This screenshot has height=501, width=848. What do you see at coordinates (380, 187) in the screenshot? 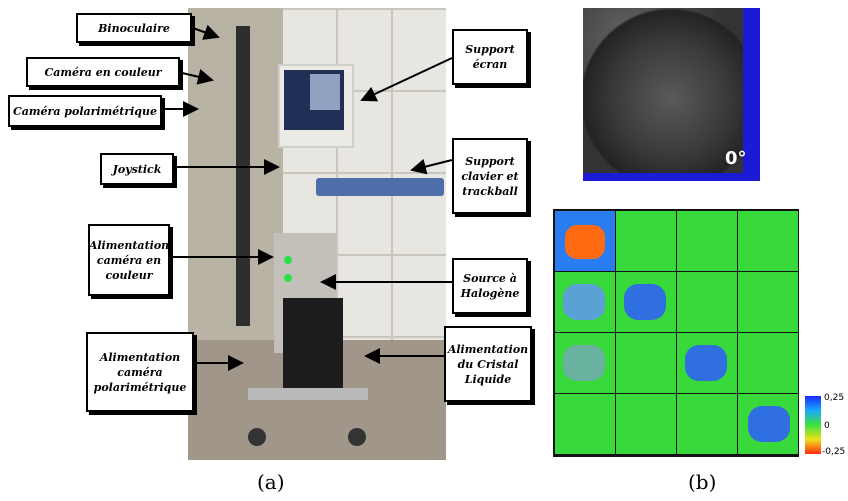
I see `keyboard-tray` at bounding box center [380, 187].